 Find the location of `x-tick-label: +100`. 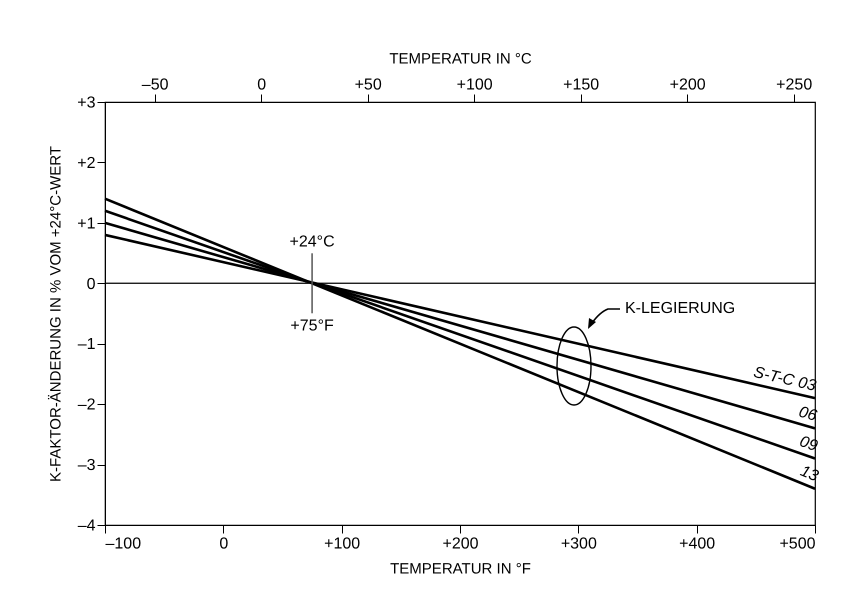

x-tick-label: +100 is located at coordinates (342, 544).